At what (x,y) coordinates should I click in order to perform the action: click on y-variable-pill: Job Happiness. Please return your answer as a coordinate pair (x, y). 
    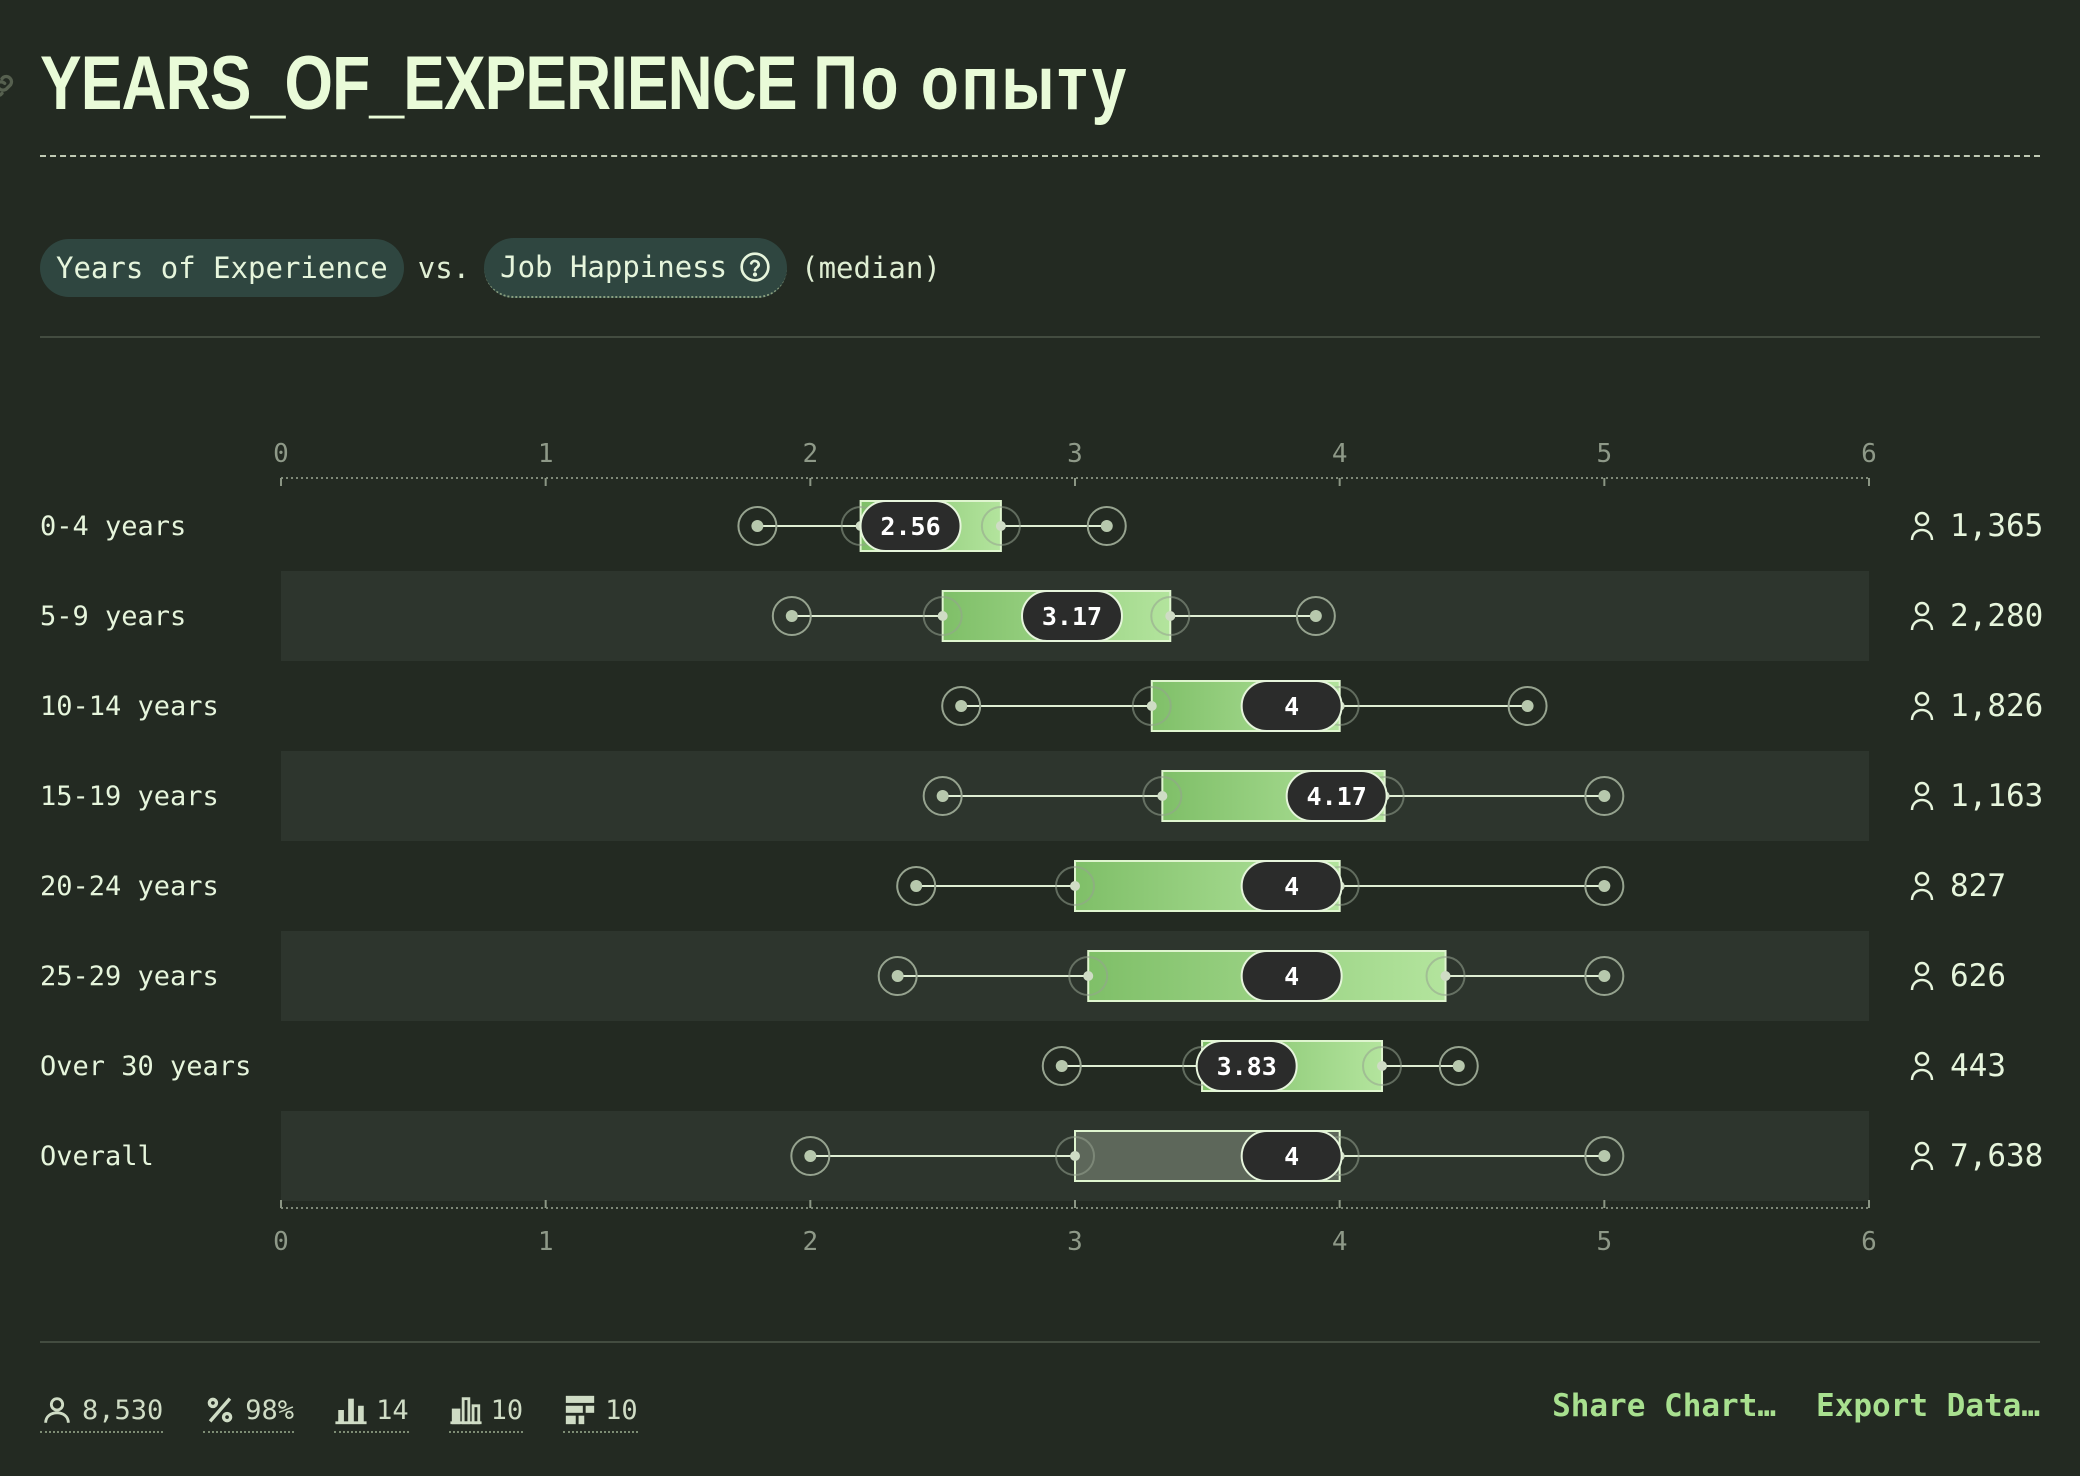
    Looking at the image, I should click on (636, 268).